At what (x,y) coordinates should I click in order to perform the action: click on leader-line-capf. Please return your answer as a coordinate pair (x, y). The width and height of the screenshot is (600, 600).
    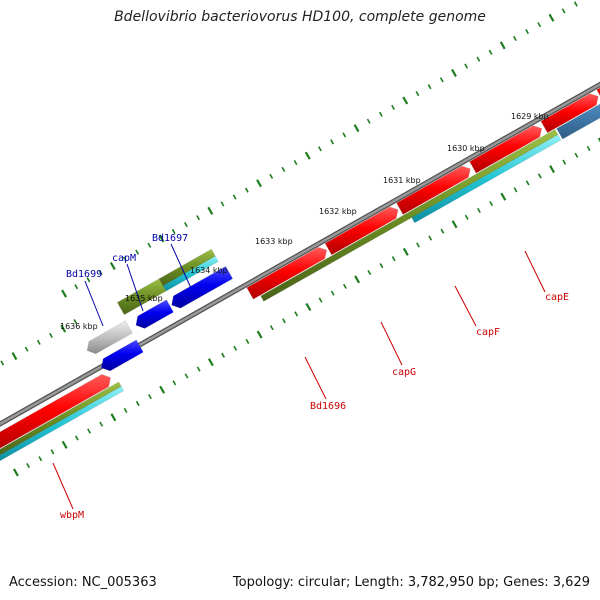
    Looking at the image, I should click on (465, 306).